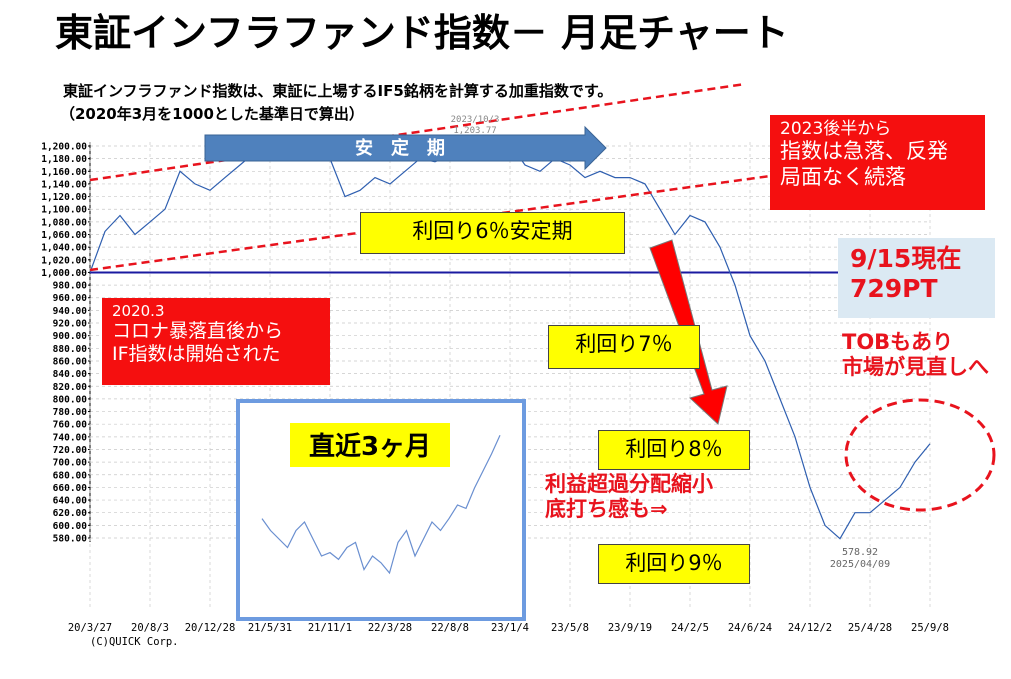 The image size is (1011, 679). I want to click on current-box: 9/15現在 729PT, so click(916, 278).